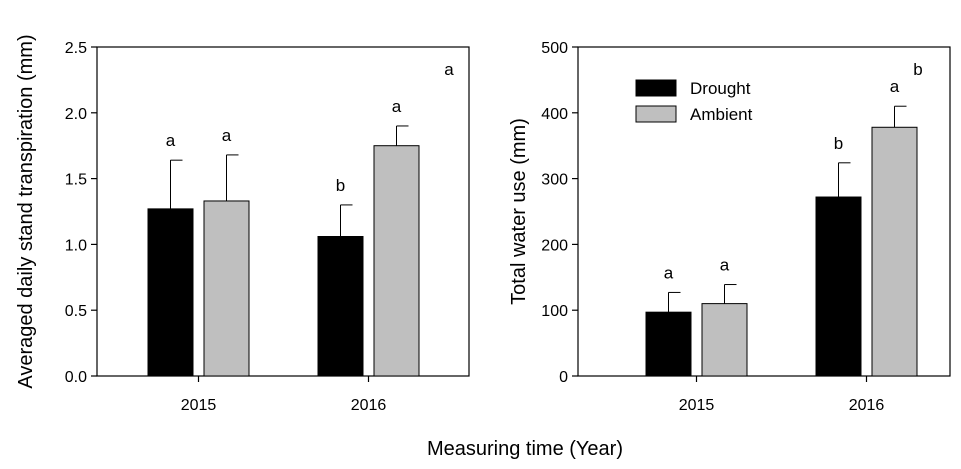  What do you see at coordinates (369, 405) in the screenshot?
I see `panel-a-x-tick-label: 2016` at bounding box center [369, 405].